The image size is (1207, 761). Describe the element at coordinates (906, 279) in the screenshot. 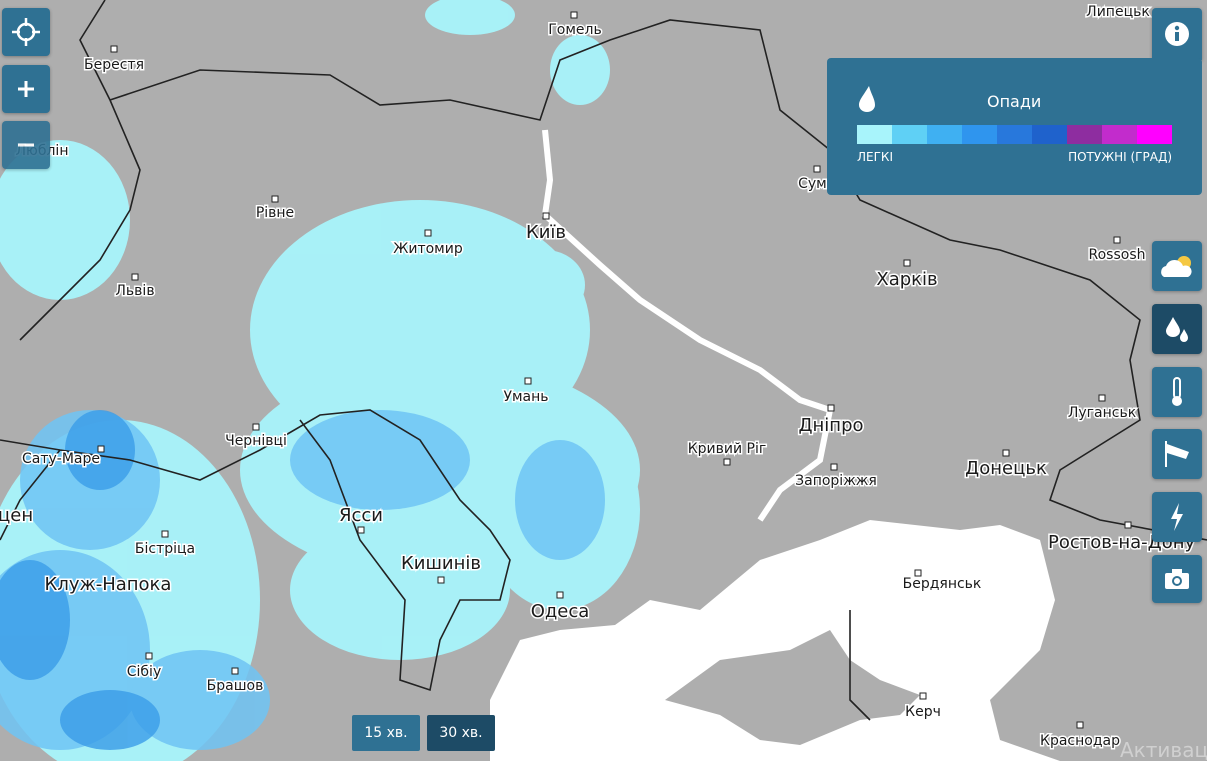

I see `city-label: Харків` at that location.